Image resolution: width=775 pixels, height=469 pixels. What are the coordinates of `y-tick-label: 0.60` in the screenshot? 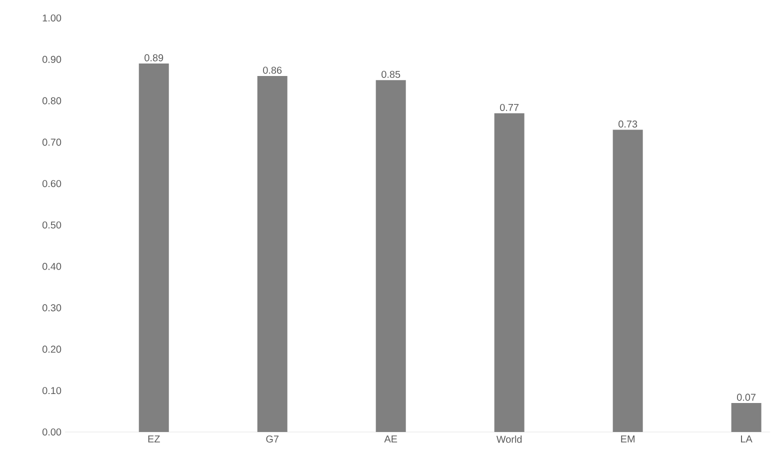 It's located at (52, 184).